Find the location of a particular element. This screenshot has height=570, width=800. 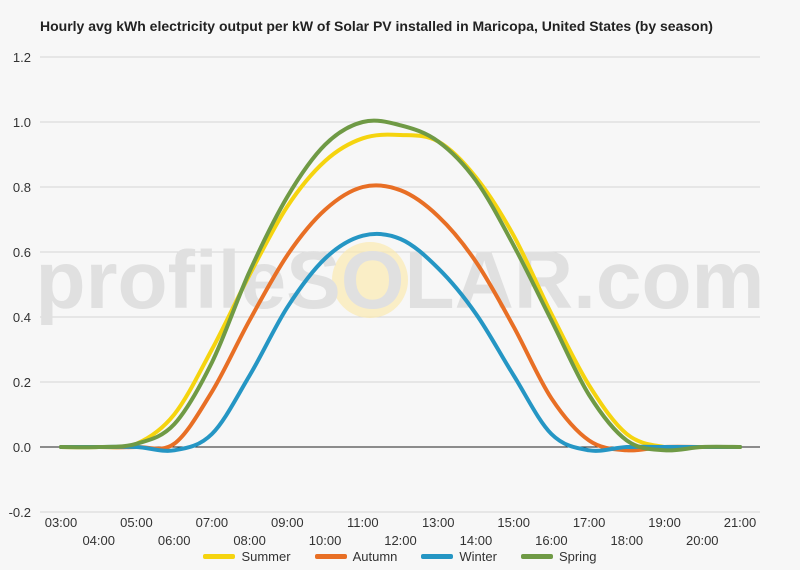

x-tick-label: 04:00 is located at coordinates (98, 540).